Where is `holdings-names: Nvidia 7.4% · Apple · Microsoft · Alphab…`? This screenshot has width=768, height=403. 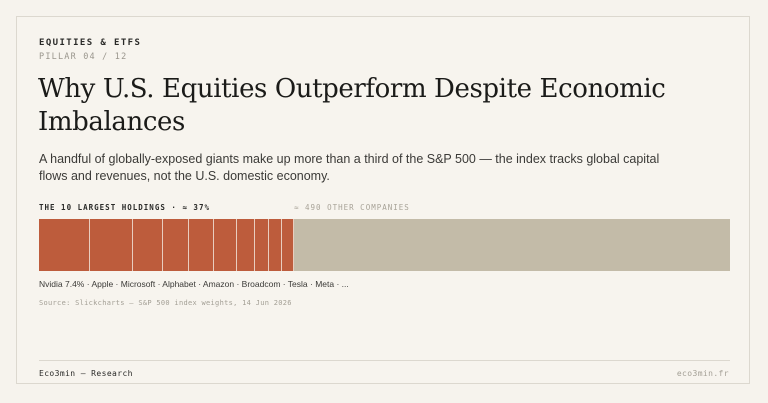 holdings-names: Nvidia 7.4% · Apple · Microsoft · Alphab… is located at coordinates (194, 284).